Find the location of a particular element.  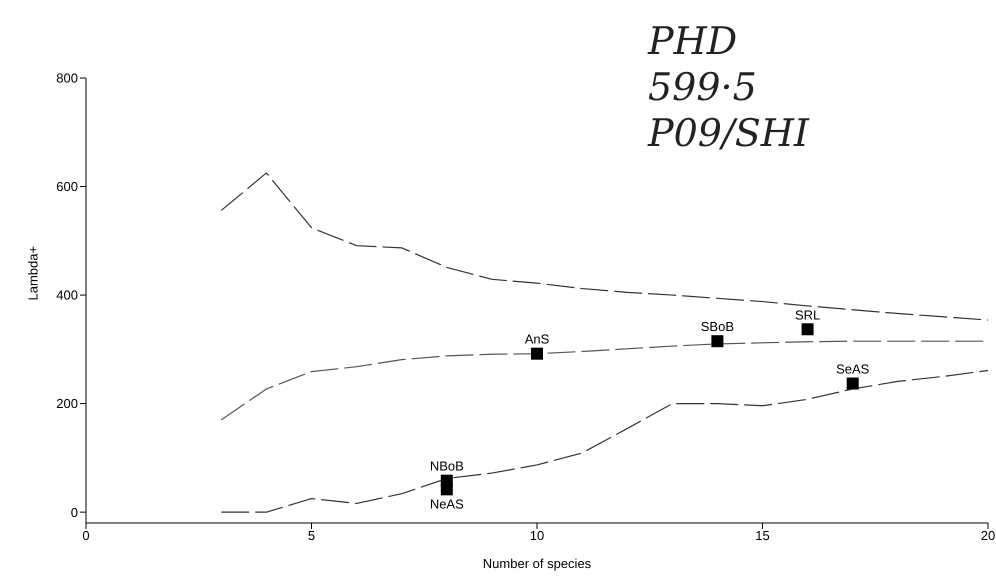

annotation: SeAS is located at coordinates (853, 369).